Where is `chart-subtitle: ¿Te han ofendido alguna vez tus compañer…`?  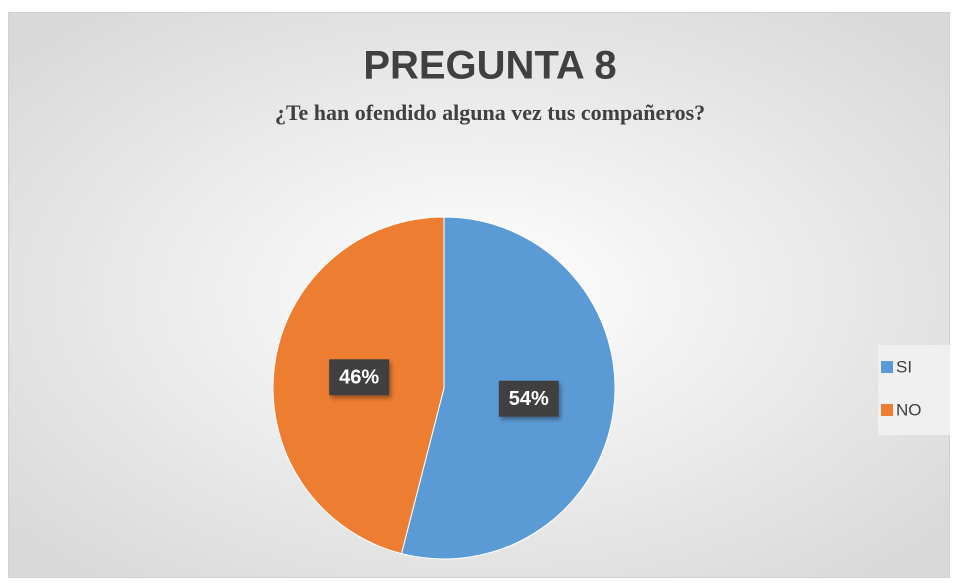 chart-subtitle: ¿Te han ofendido alguna vez tus compañer… is located at coordinates (490, 112).